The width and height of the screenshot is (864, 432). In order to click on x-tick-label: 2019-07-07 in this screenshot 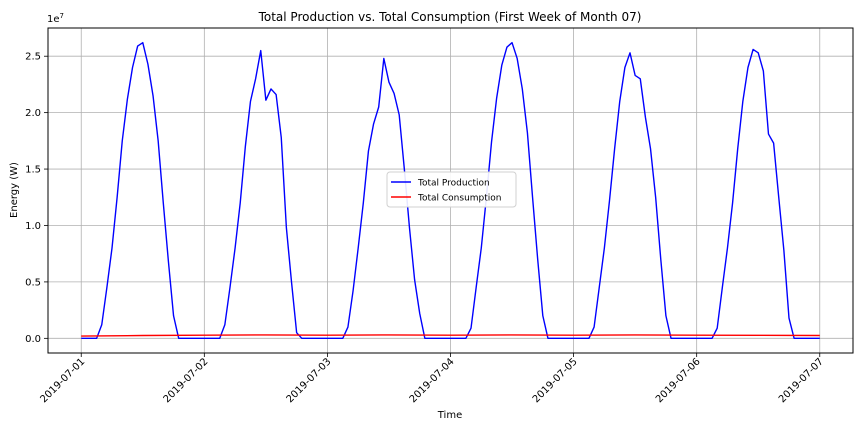, I will do `click(801, 380)`.